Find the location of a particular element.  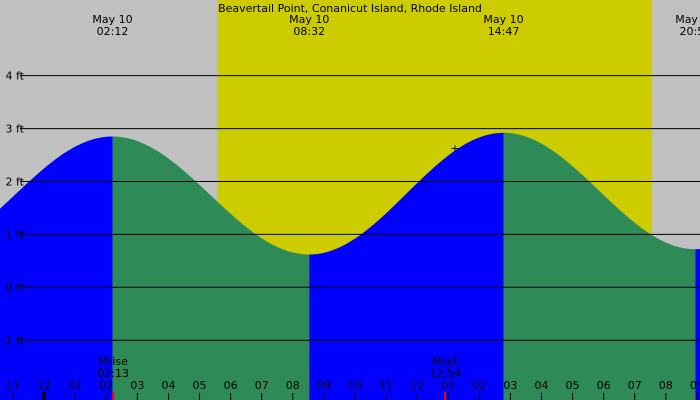

moon-event-label: Mrise is located at coordinates (113, 361).